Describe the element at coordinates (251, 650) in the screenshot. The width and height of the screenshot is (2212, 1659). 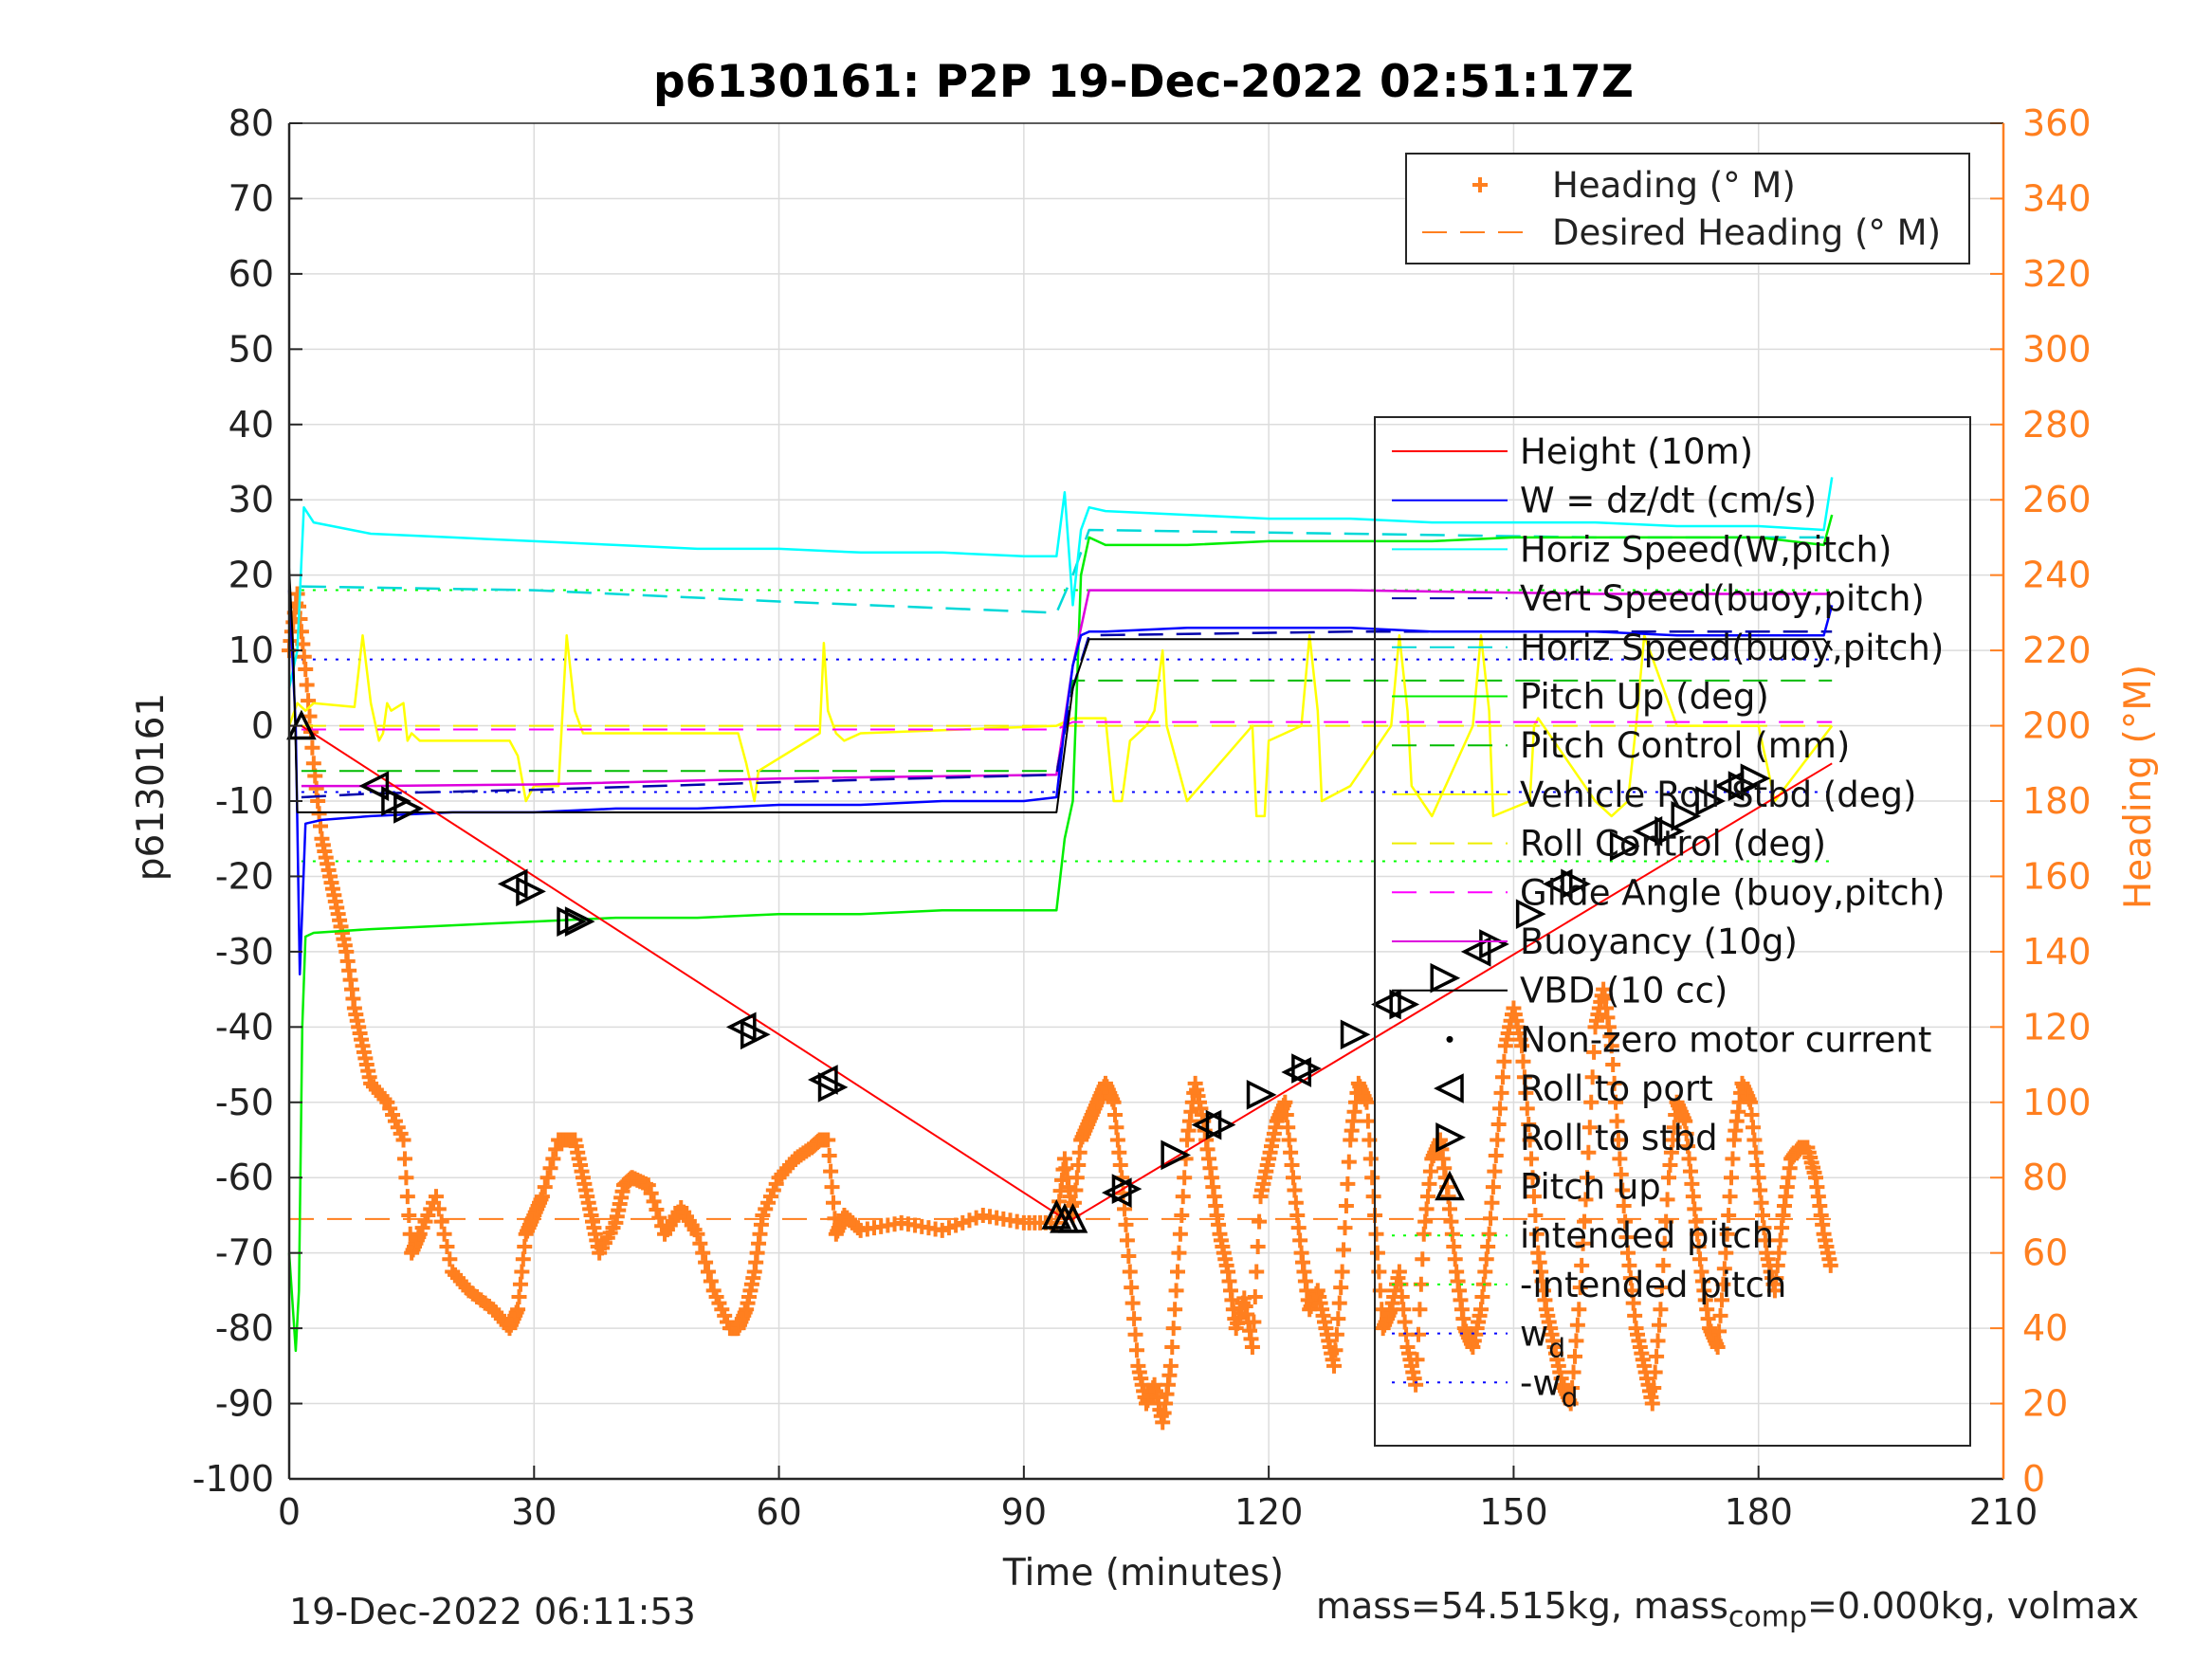
I see `y-tick-label: 10` at that location.